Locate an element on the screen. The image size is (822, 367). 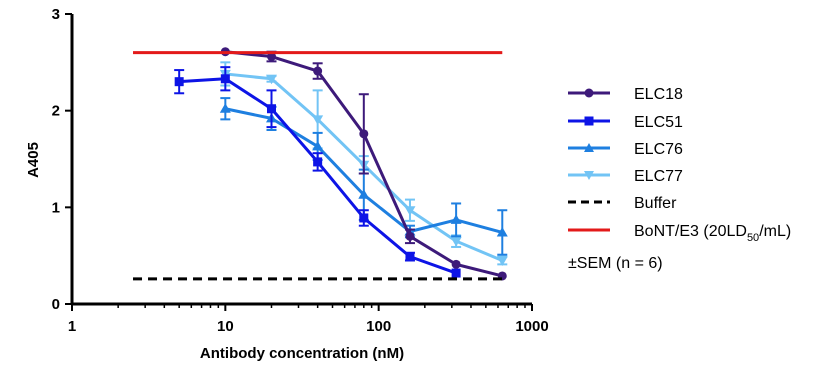
legend-marker-elc77 is located at coordinates (589, 175).